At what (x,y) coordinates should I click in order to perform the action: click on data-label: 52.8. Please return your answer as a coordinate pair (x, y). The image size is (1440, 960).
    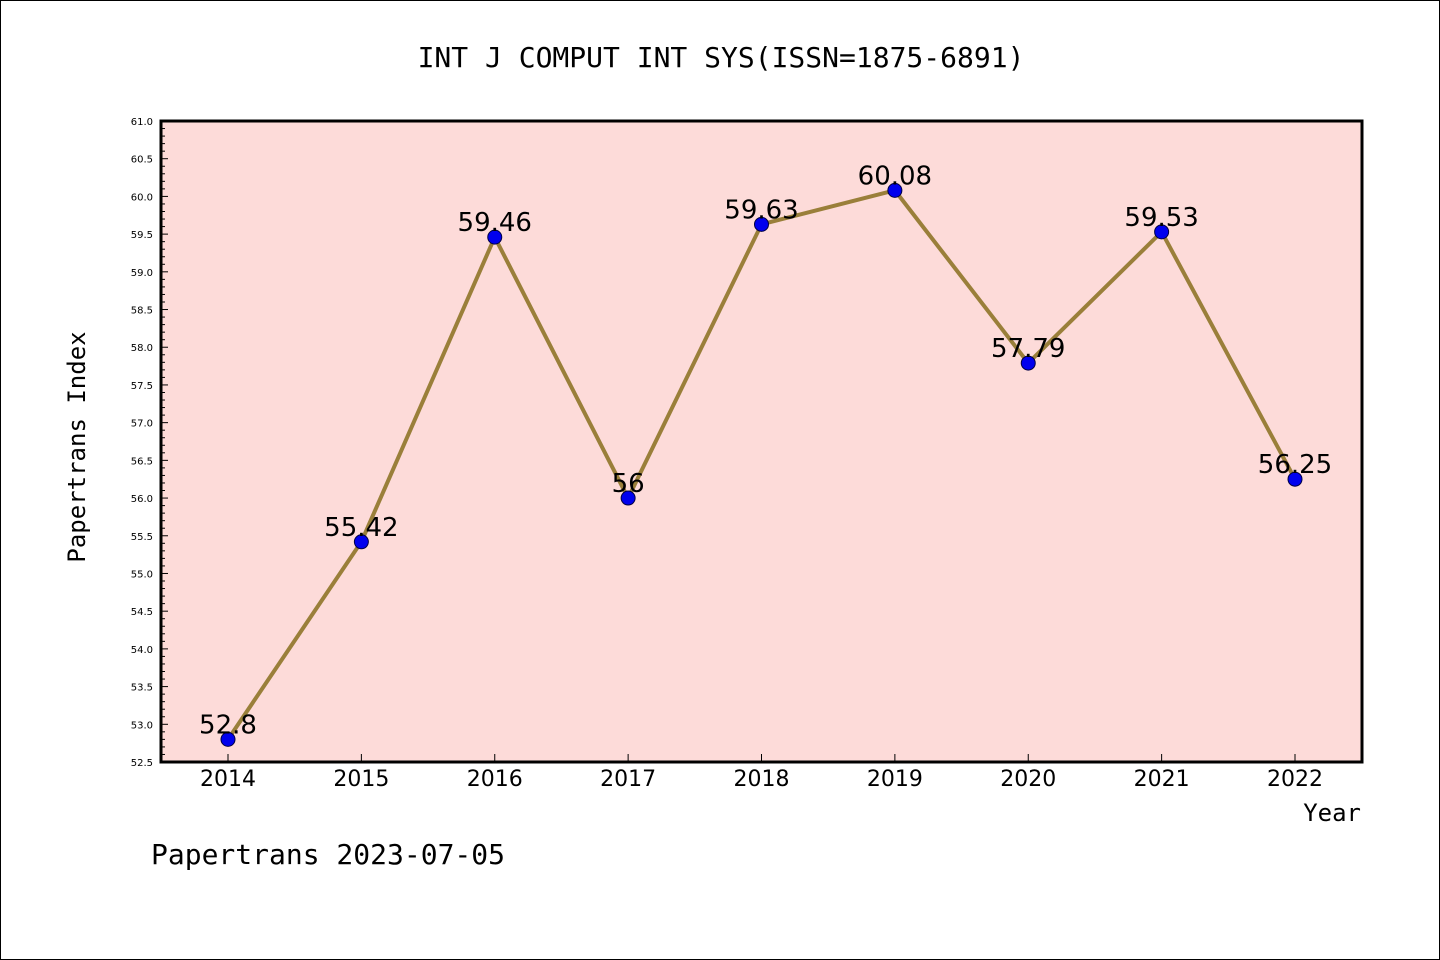
    Looking at the image, I should click on (228, 725).